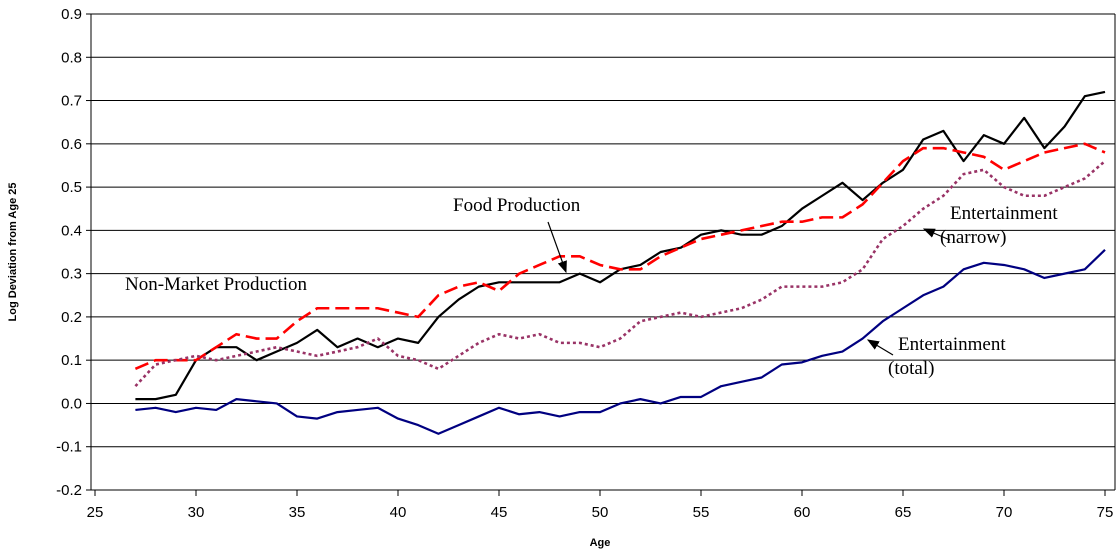  I want to click on y-tick-label: 0.8, so click(71, 57).